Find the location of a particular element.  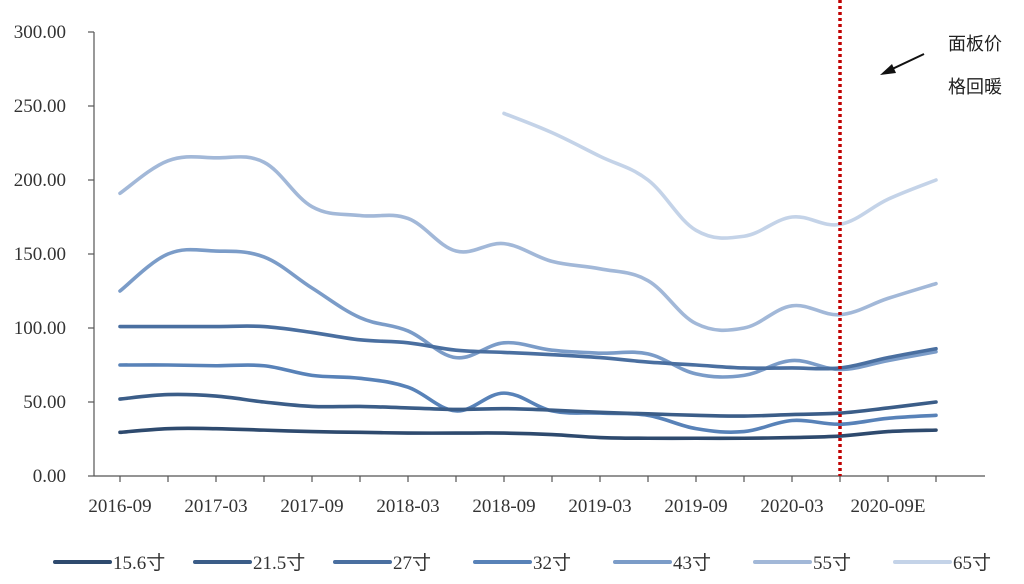

legend-label: 43寸 is located at coordinates (692, 563).